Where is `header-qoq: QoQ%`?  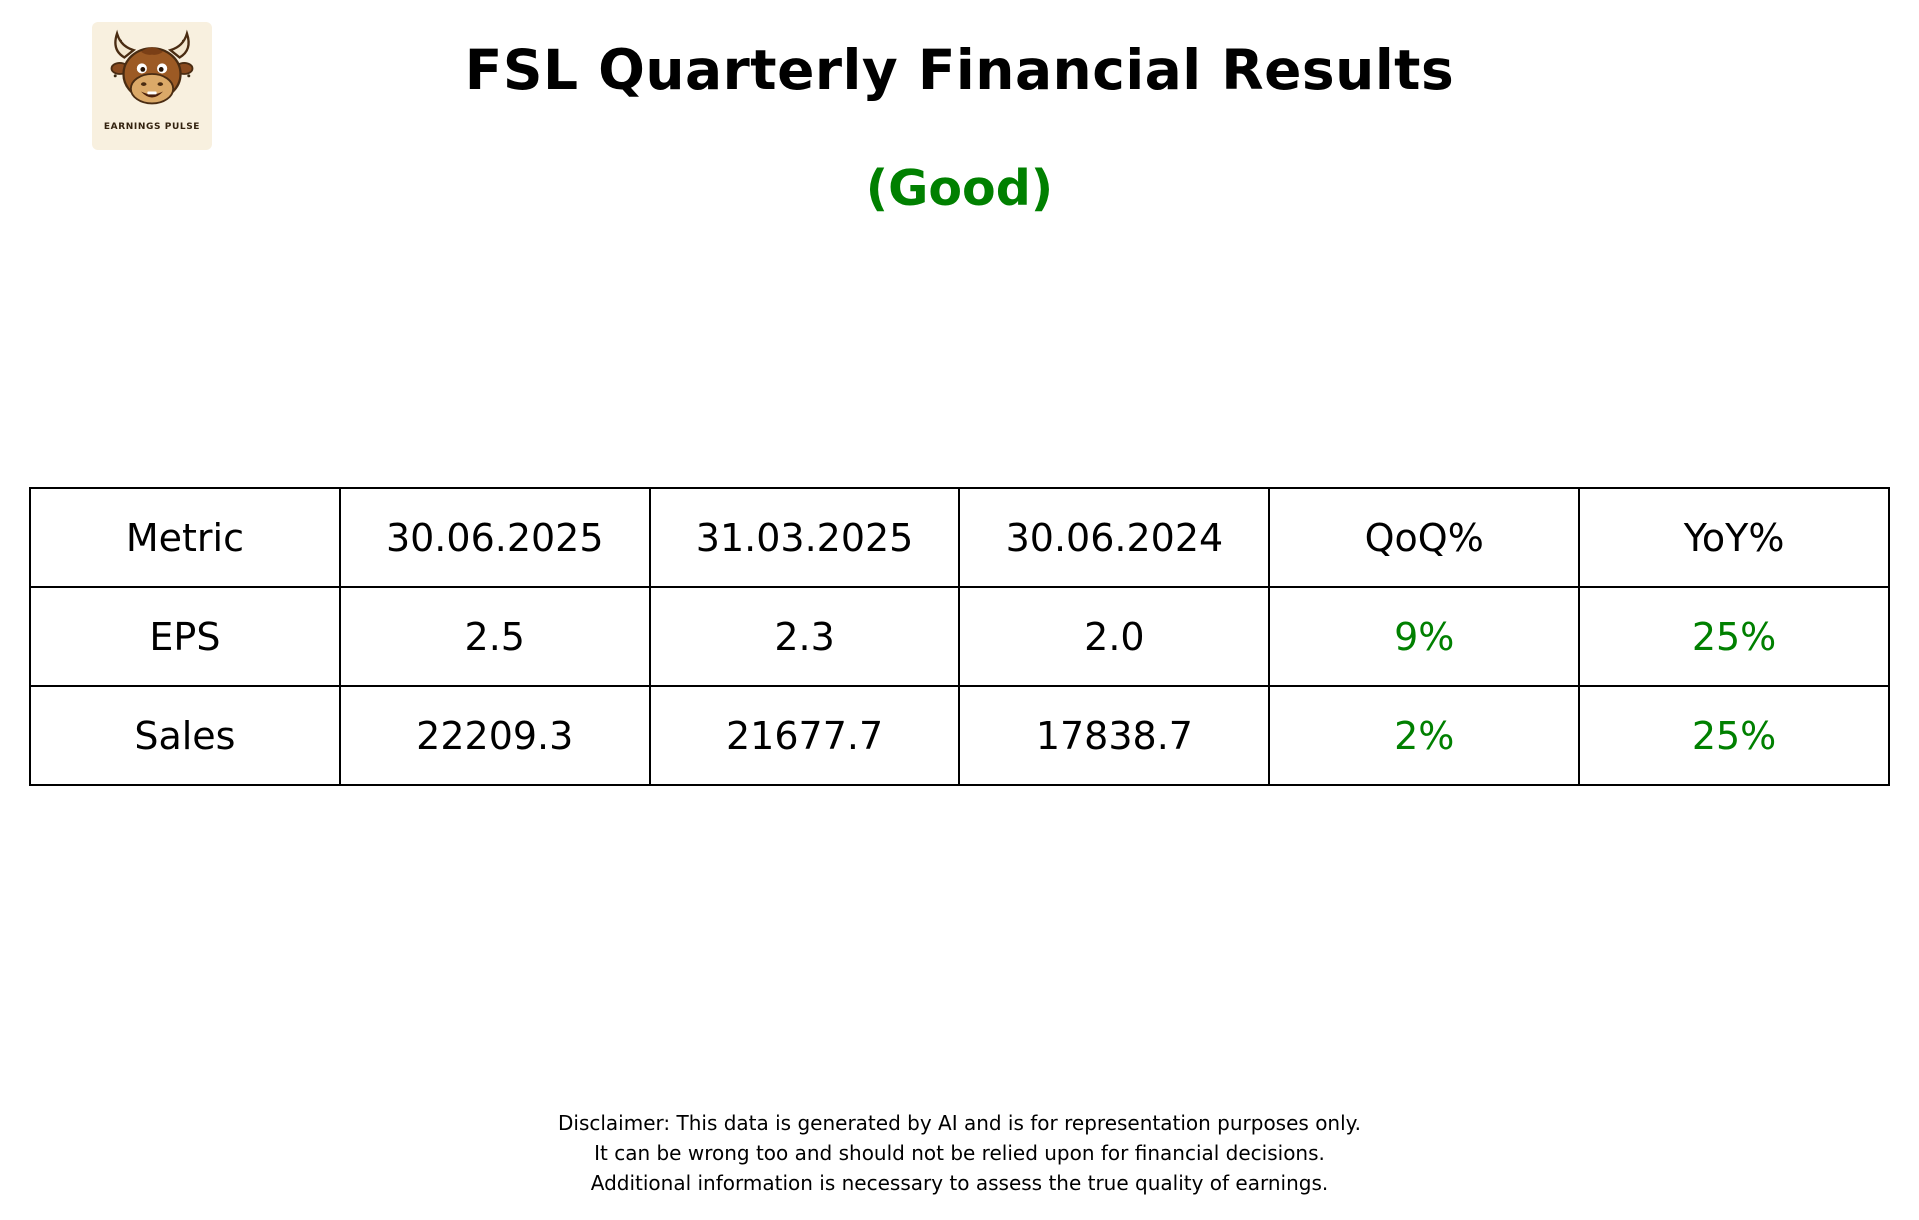
header-qoq: QoQ% is located at coordinates (1424, 537).